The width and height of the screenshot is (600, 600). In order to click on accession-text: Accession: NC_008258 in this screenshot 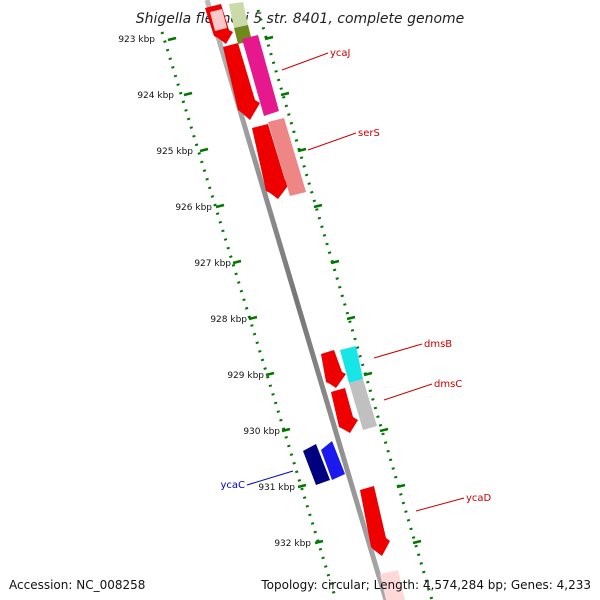, I will do `click(77, 585)`.